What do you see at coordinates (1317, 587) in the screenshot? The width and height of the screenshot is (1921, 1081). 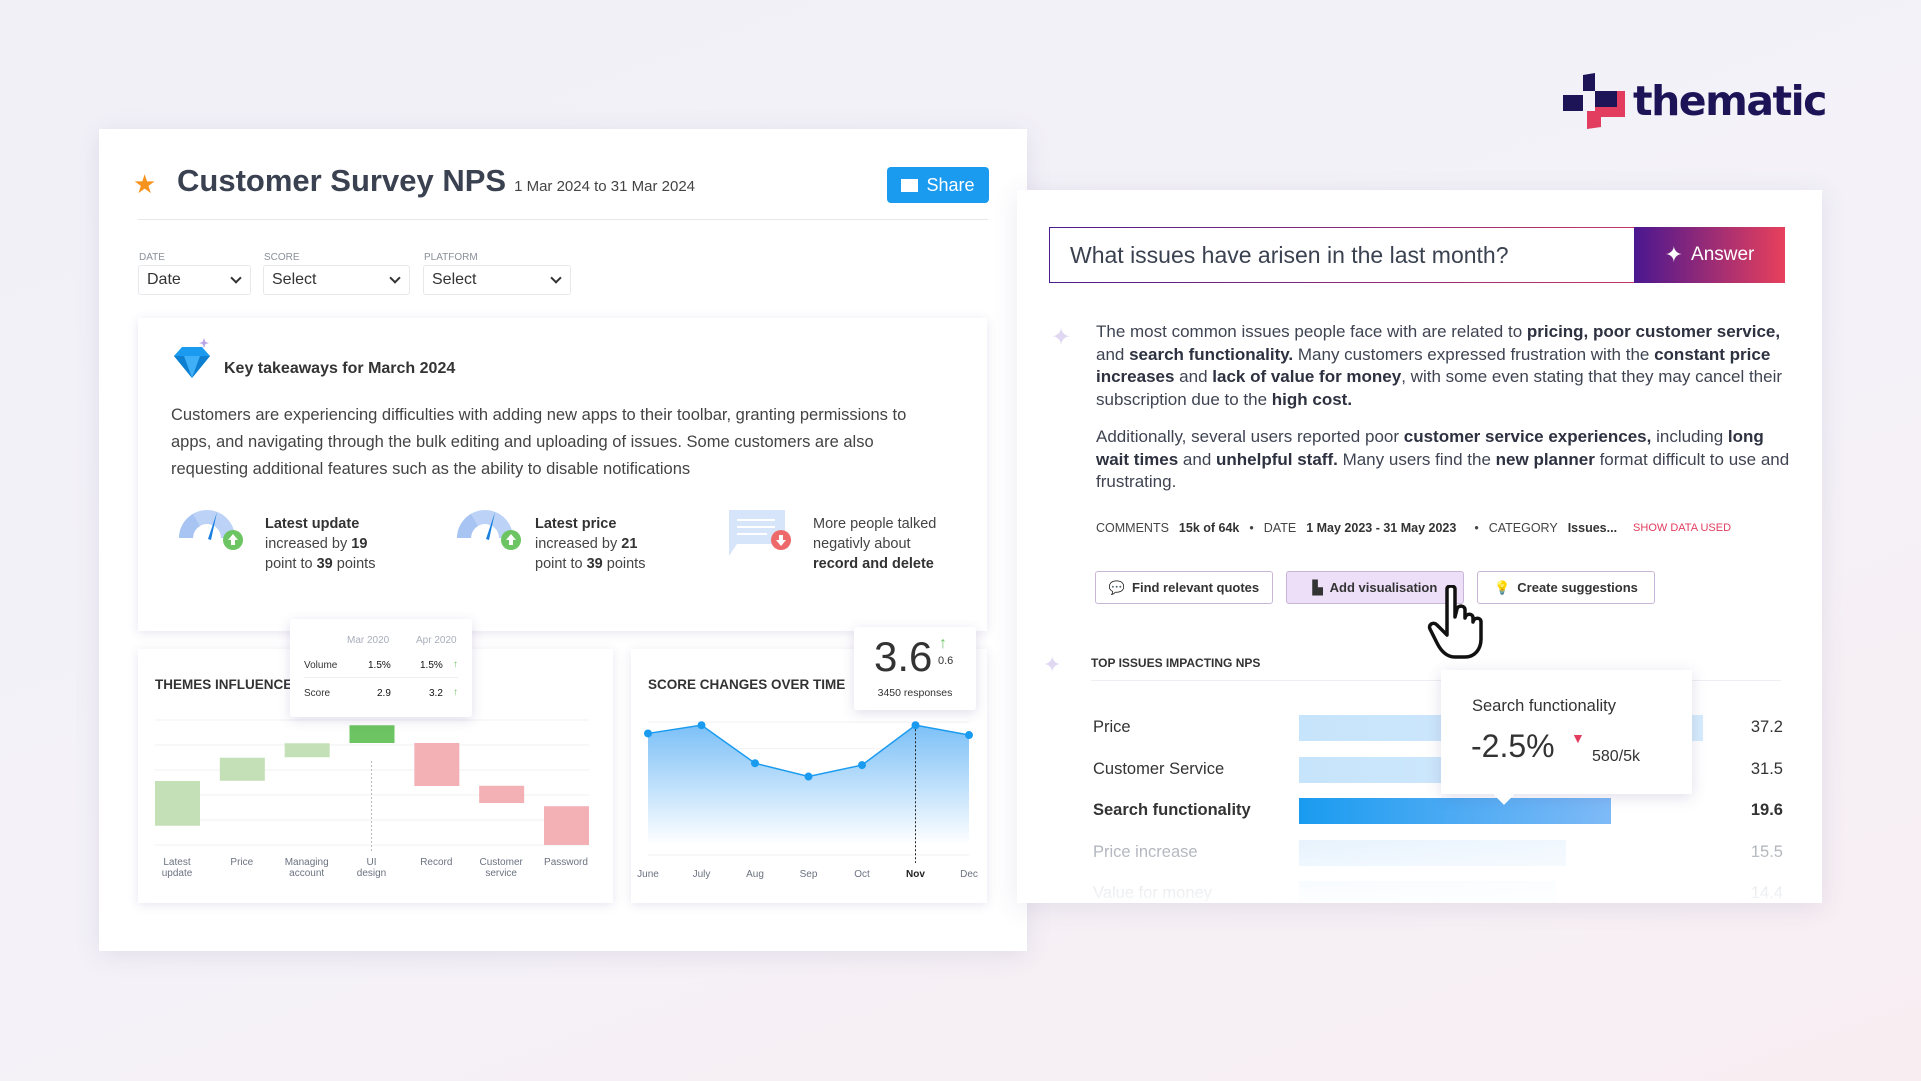 I see `chart-icon: ▙` at bounding box center [1317, 587].